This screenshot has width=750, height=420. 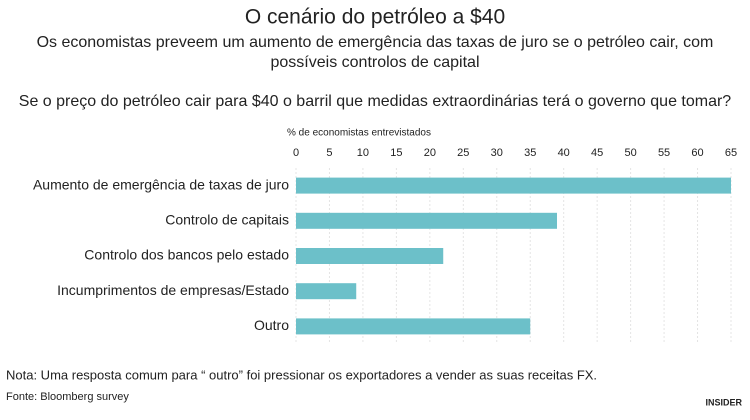 I want to click on subtitle: possíveis controlos de capital, so click(x=375, y=62).